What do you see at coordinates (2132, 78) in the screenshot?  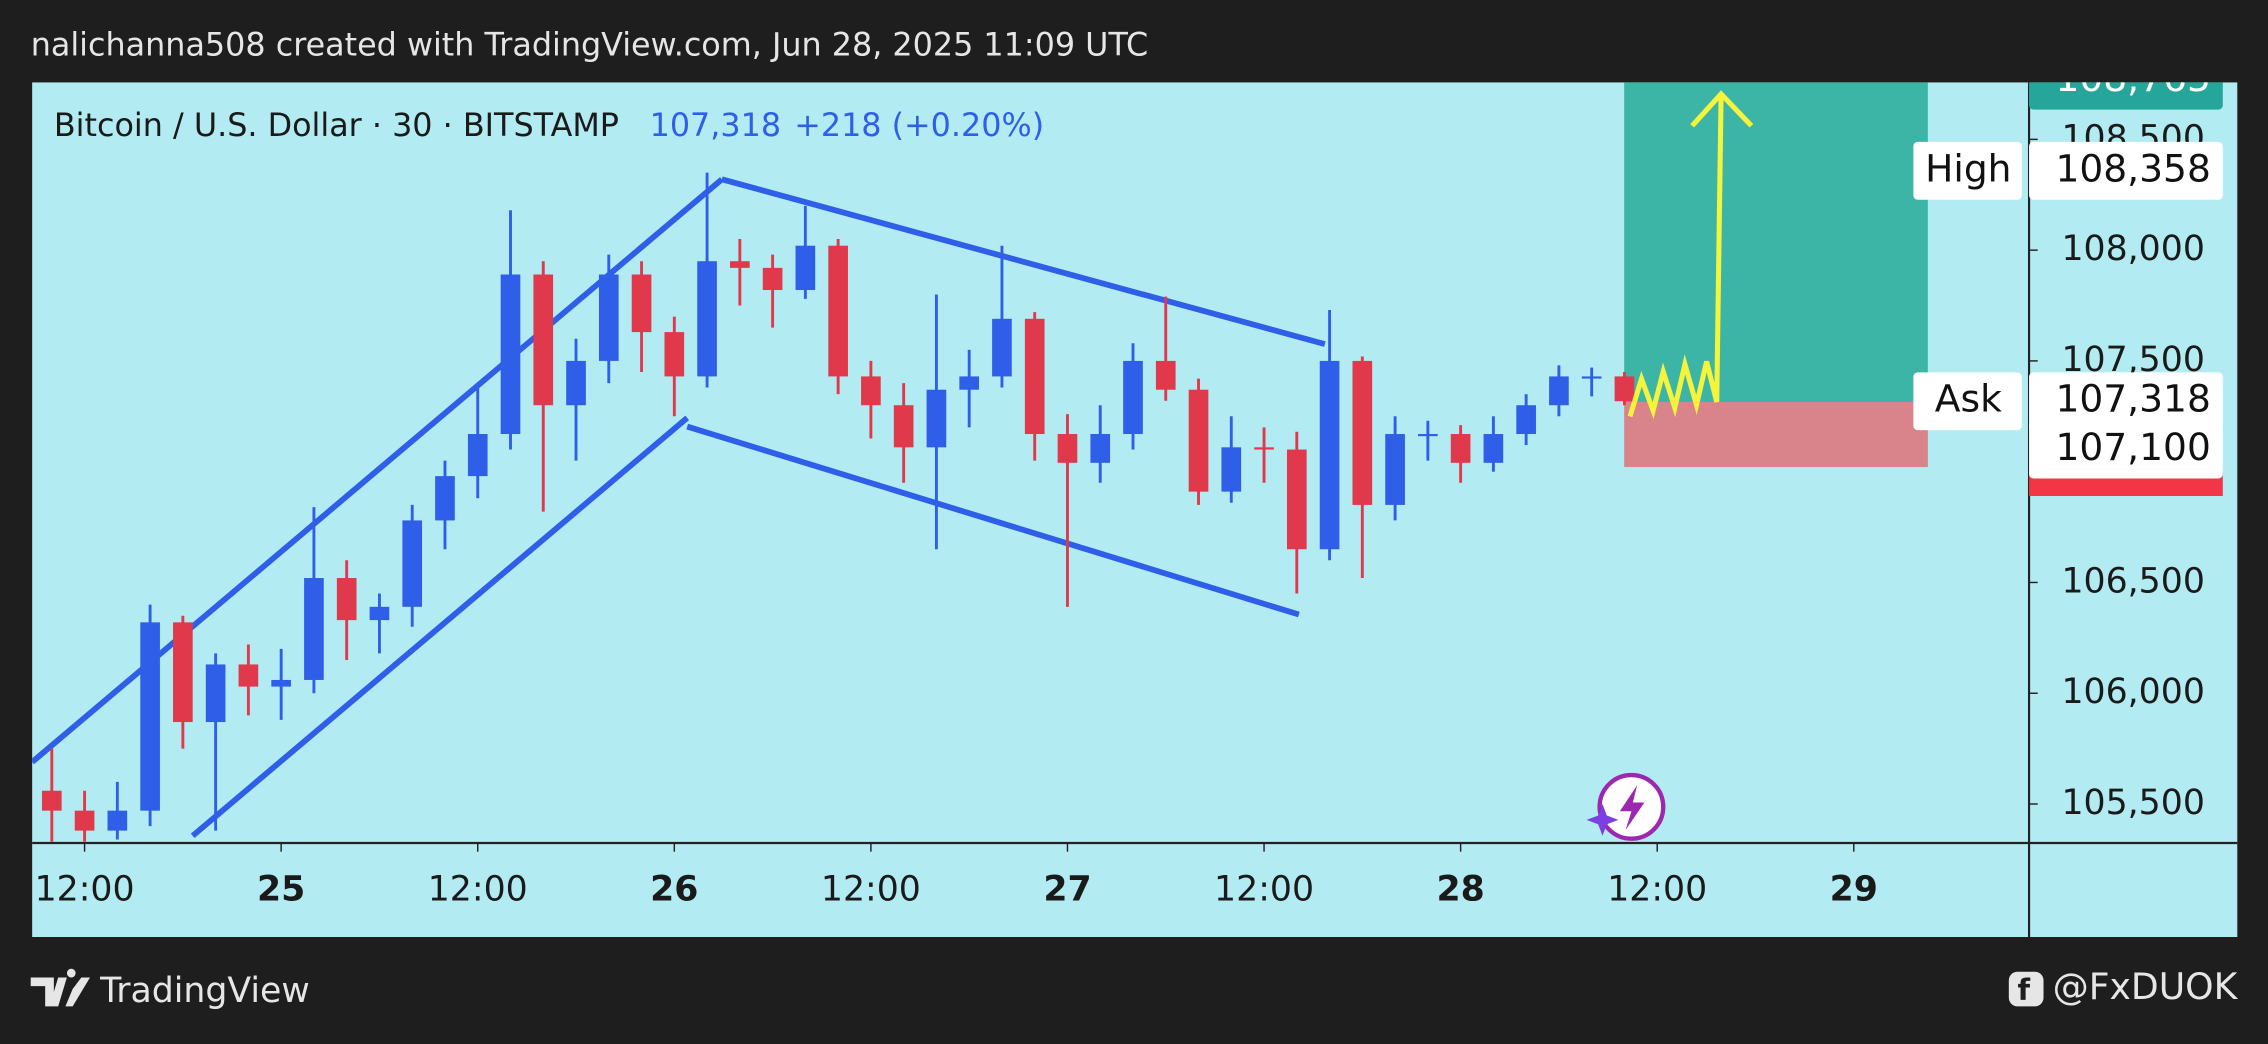 I see `price-label: 108,765` at bounding box center [2132, 78].